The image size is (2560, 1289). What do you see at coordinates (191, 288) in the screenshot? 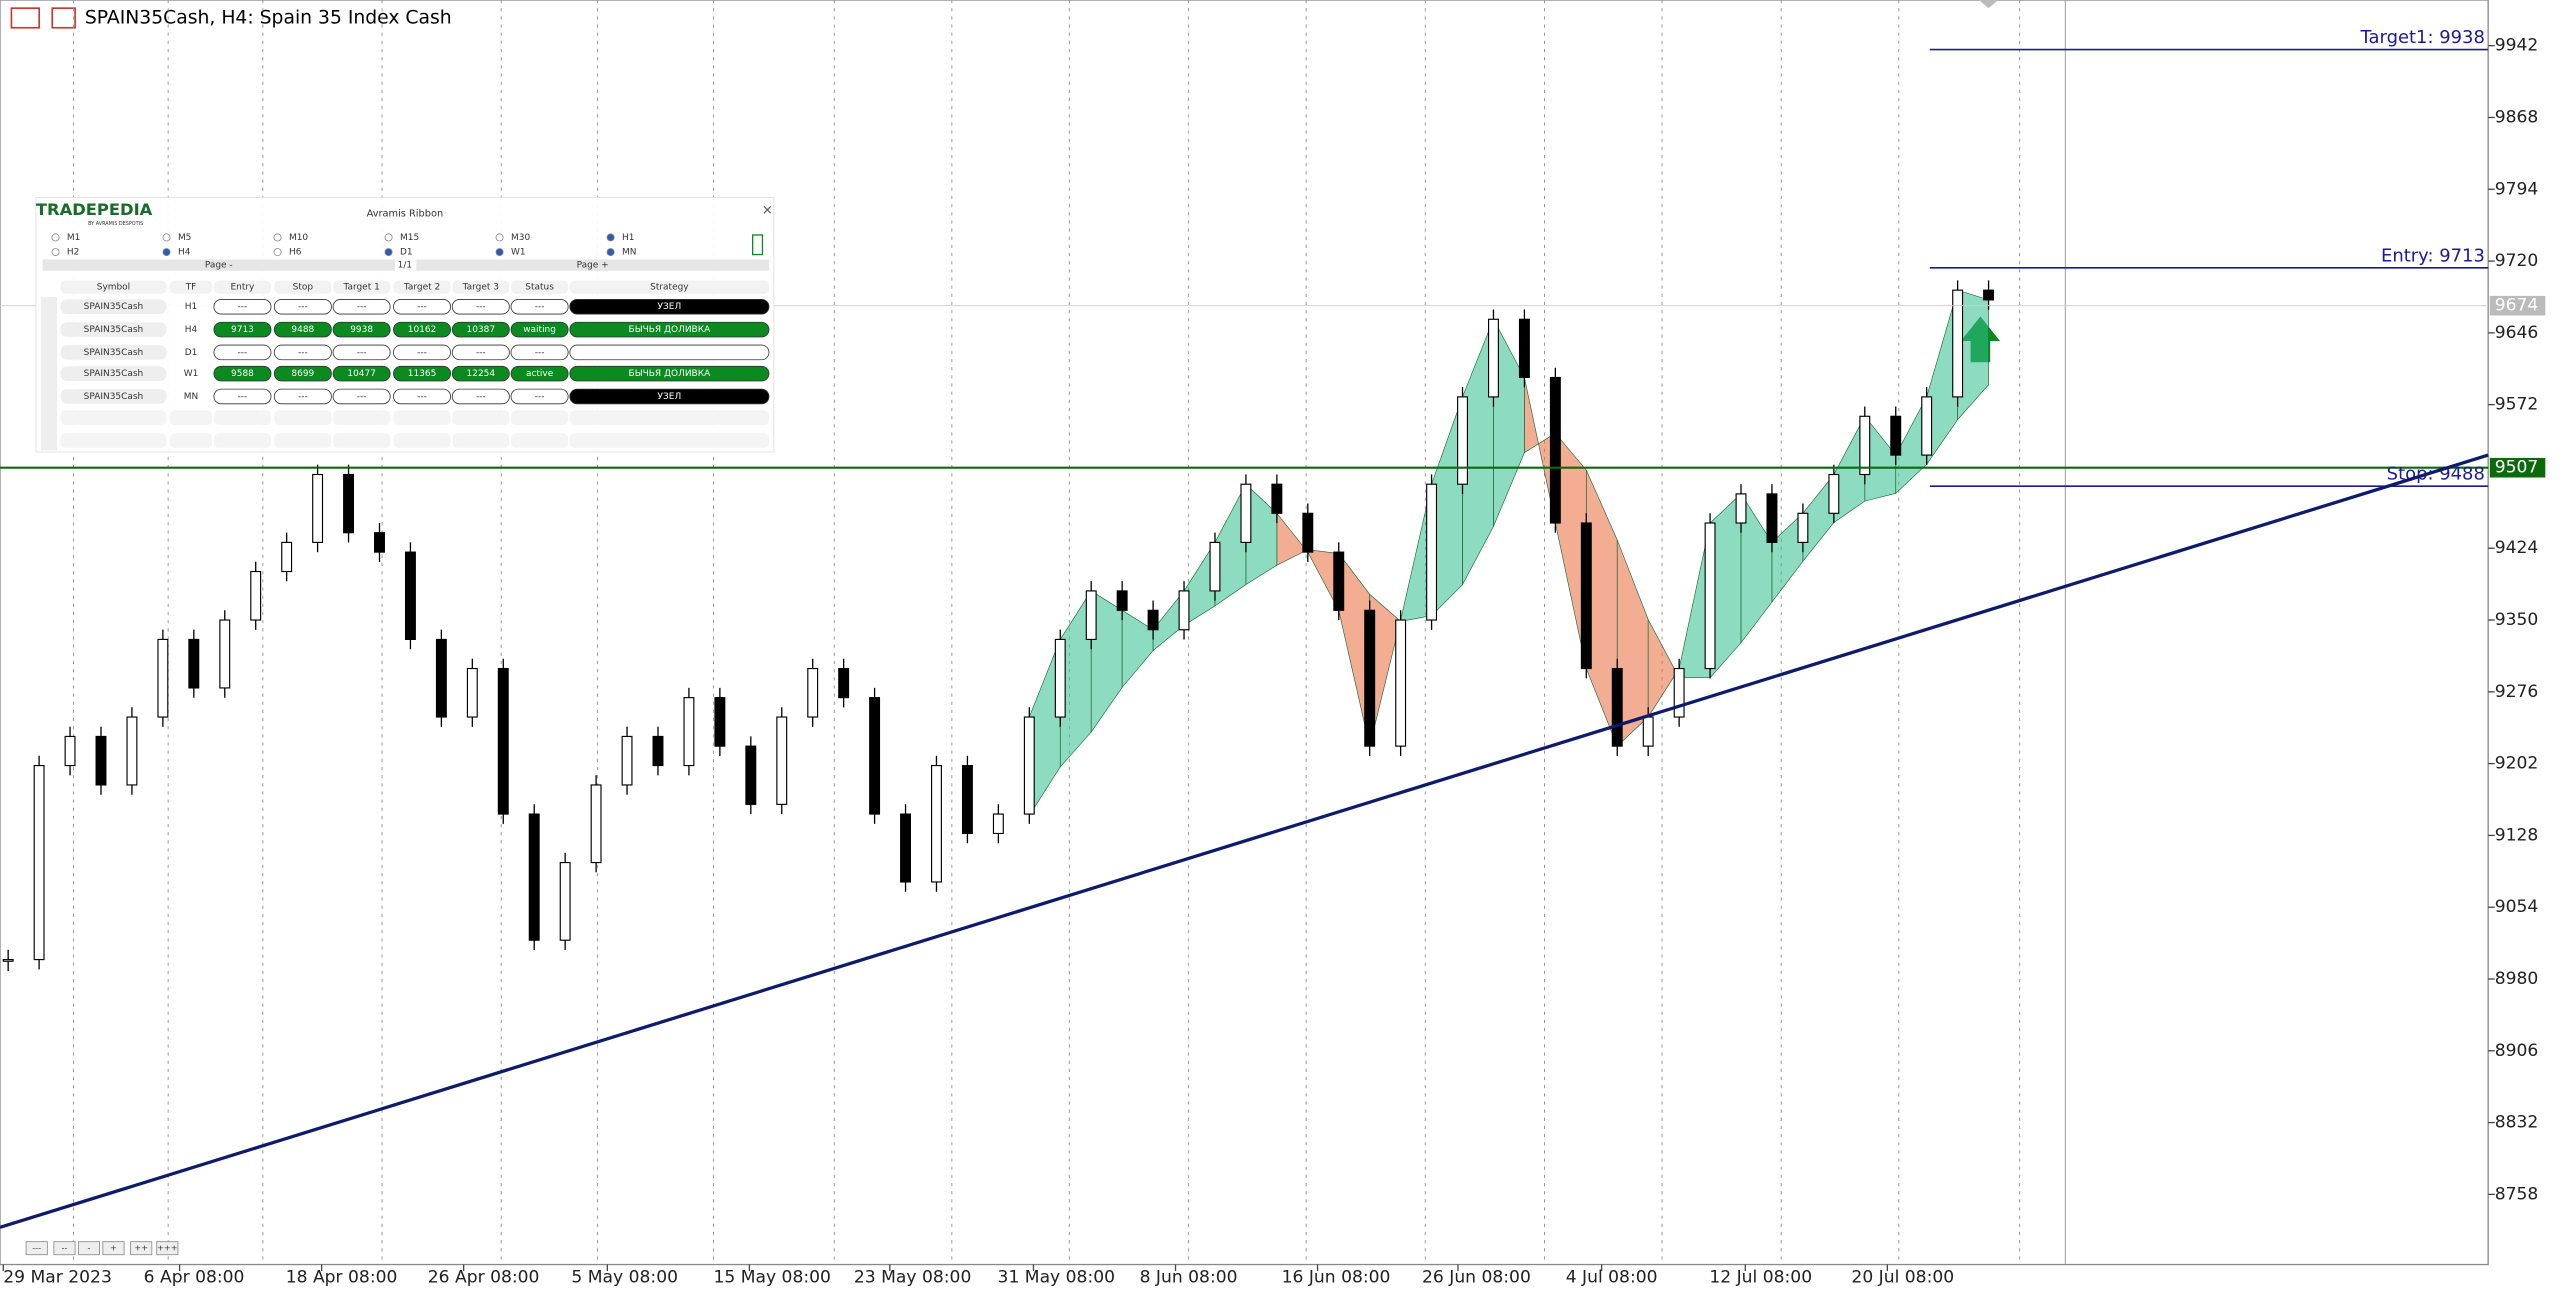
I see `header-label: TF` at bounding box center [191, 288].